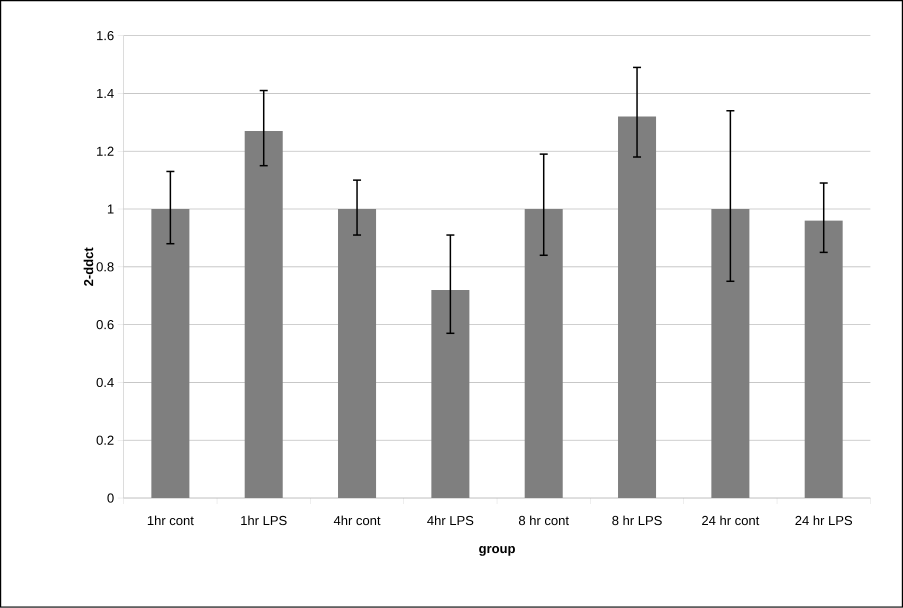 Image resolution: width=903 pixels, height=608 pixels. I want to click on y-tick-label: 0.6, so click(105, 325).